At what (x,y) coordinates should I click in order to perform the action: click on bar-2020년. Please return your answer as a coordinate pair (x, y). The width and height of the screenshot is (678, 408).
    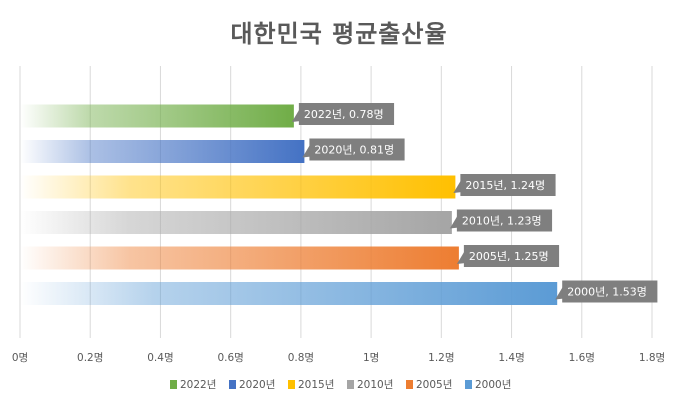
    Looking at the image, I should click on (162, 151).